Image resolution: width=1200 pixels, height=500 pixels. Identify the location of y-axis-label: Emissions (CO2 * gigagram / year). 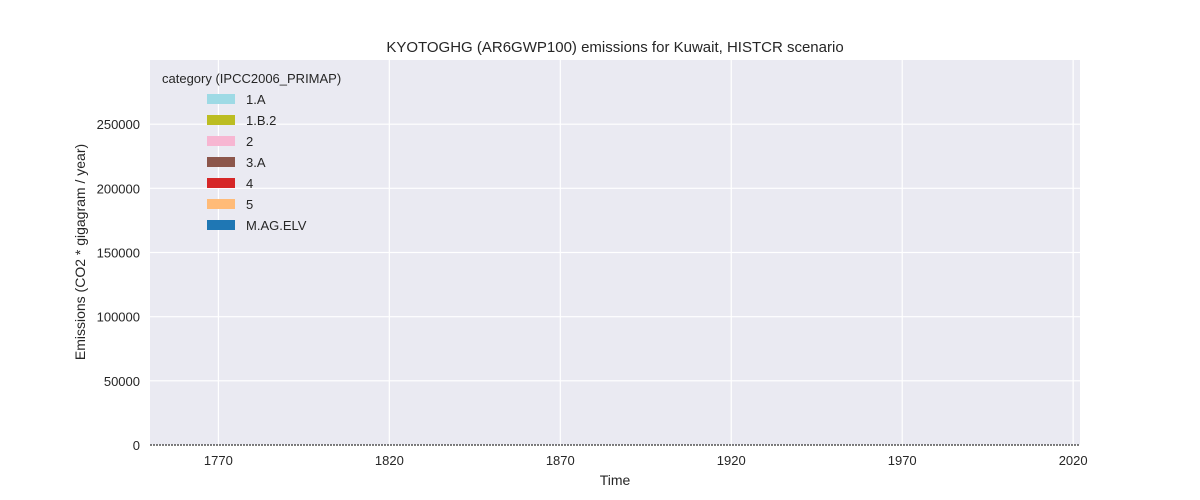
(80, 252).